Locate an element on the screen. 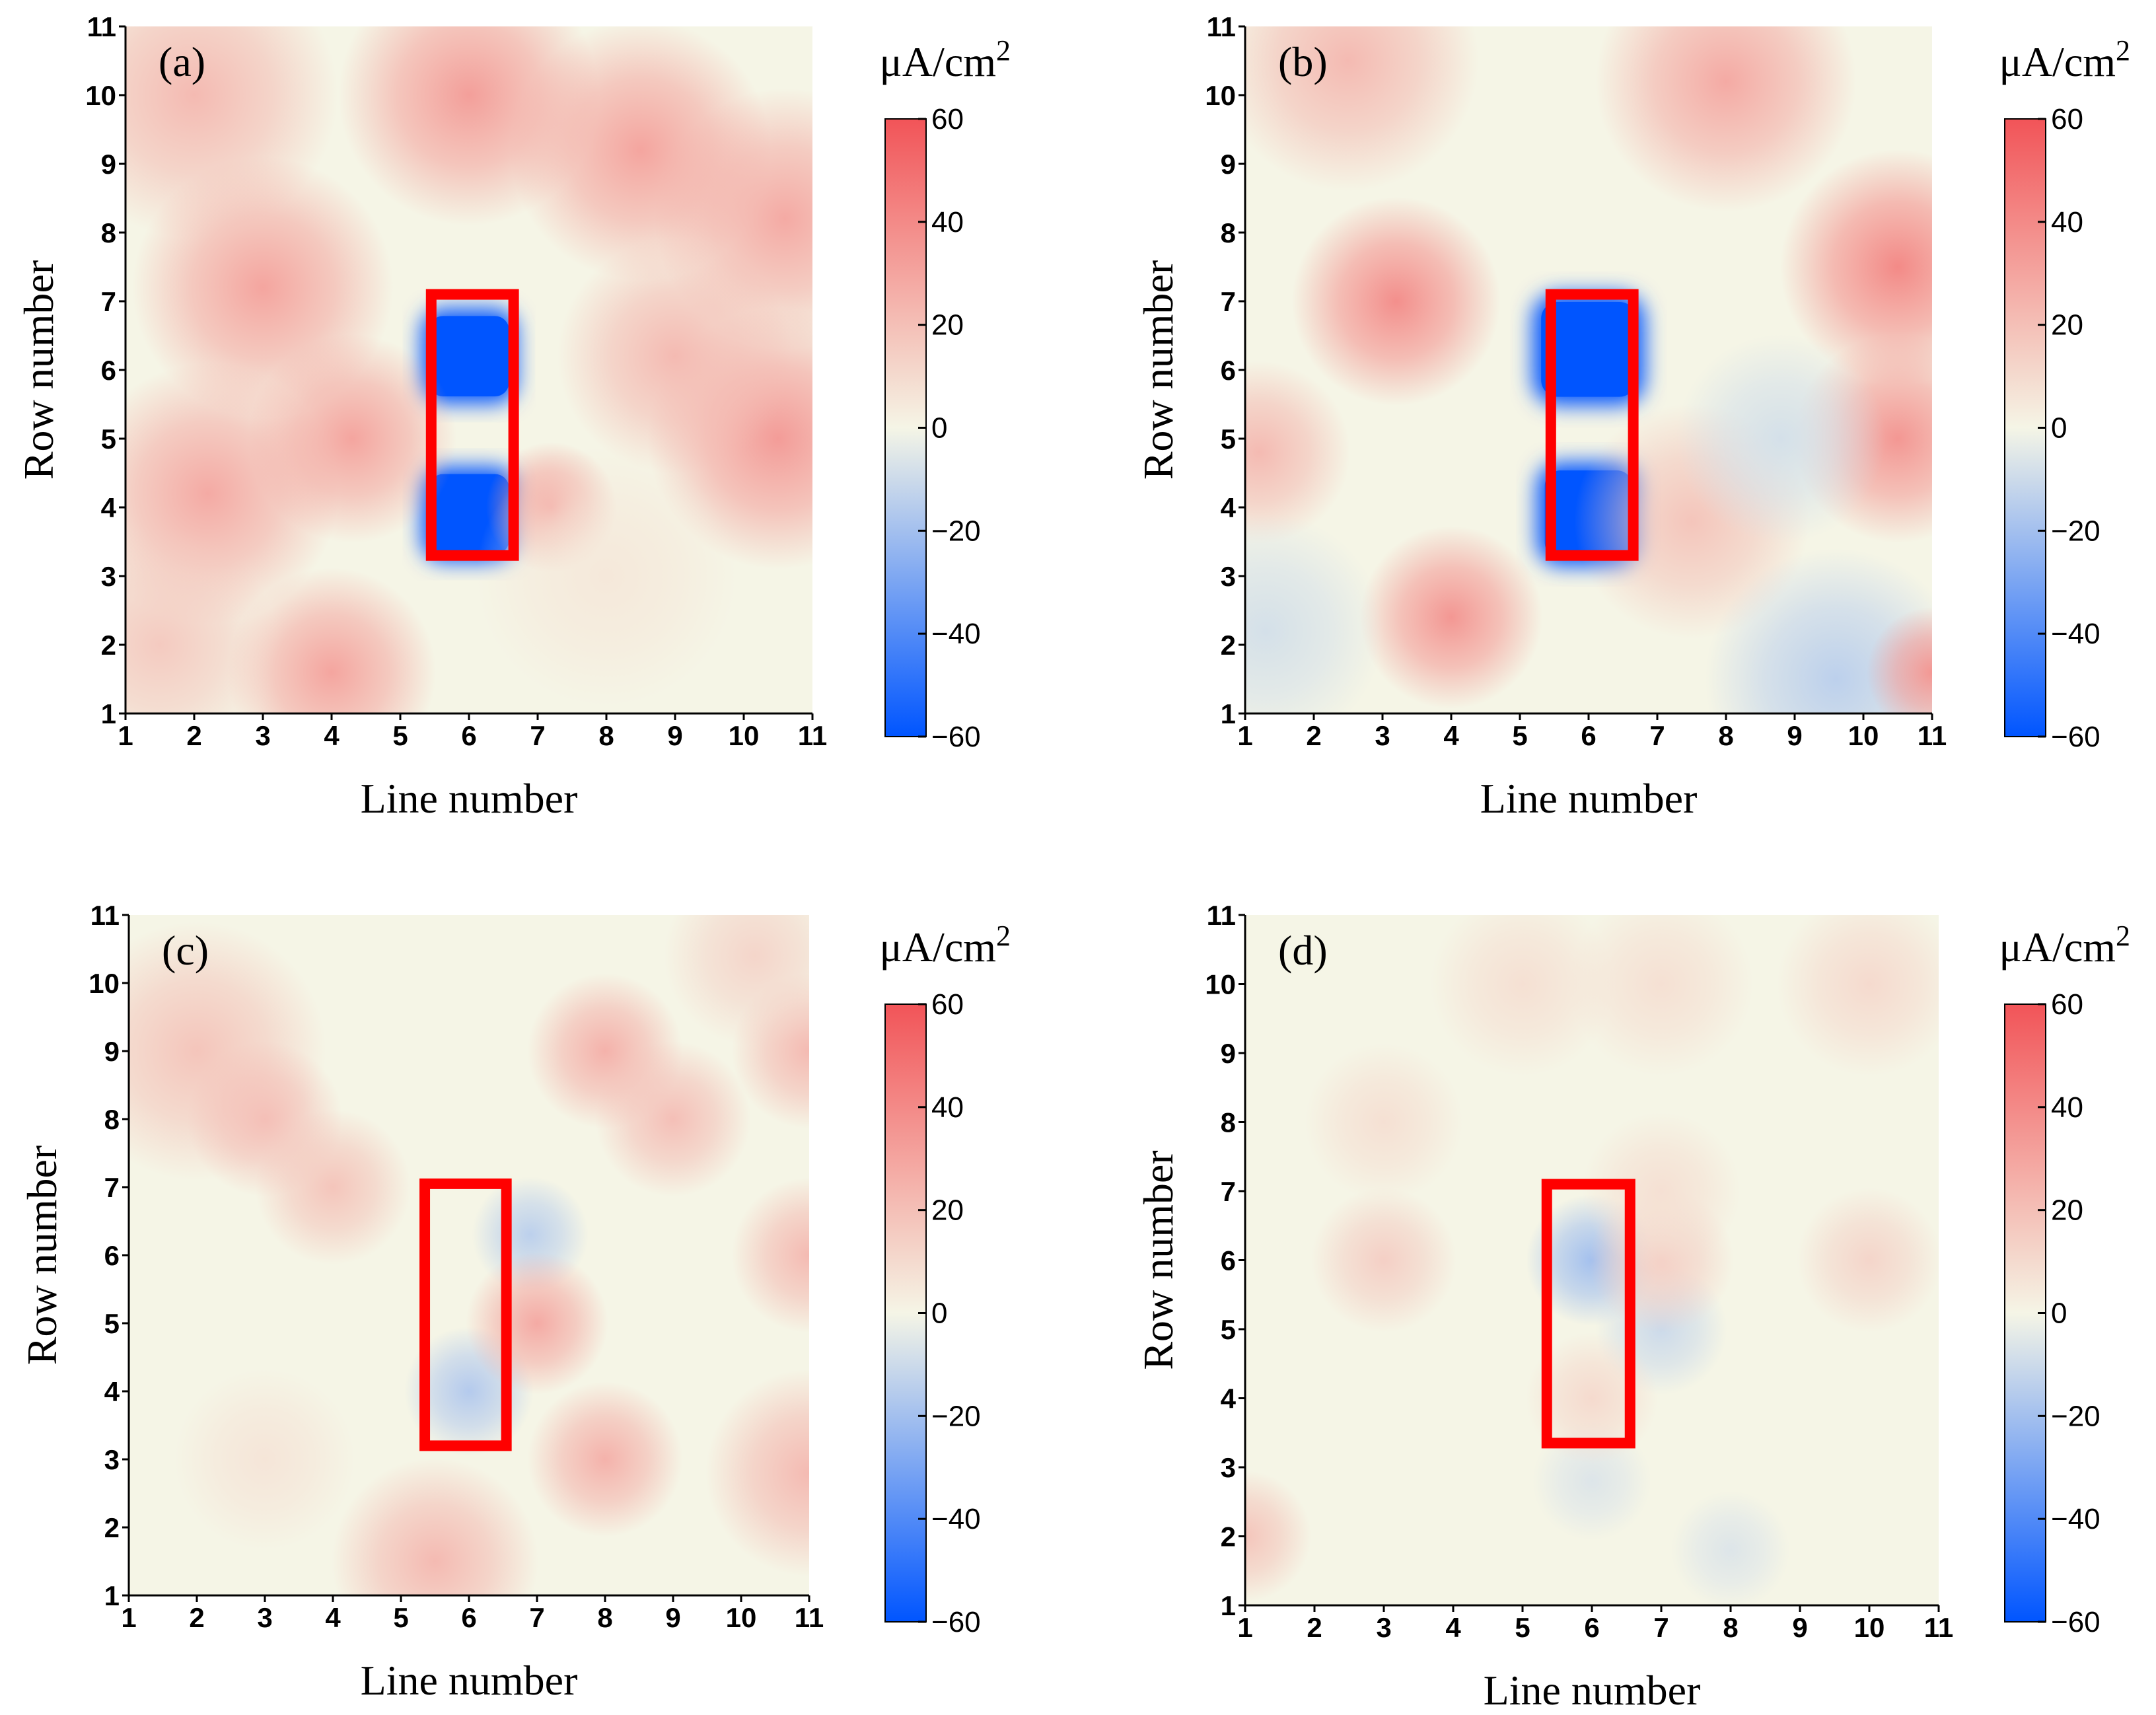 The width and height of the screenshot is (2156, 1715). y-tick-label: 6 is located at coordinates (108, 370).